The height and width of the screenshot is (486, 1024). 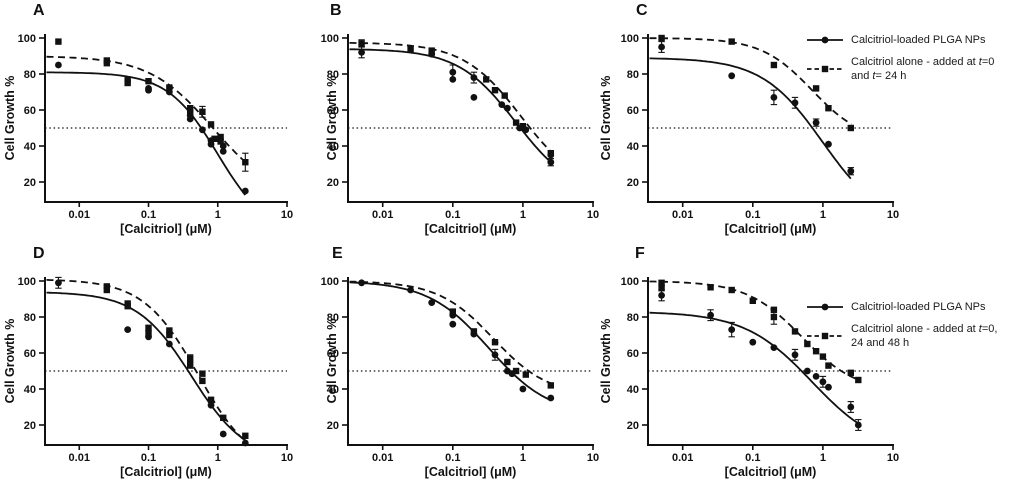 I want to click on y-tick-label: 40, so click(x=30, y=147).